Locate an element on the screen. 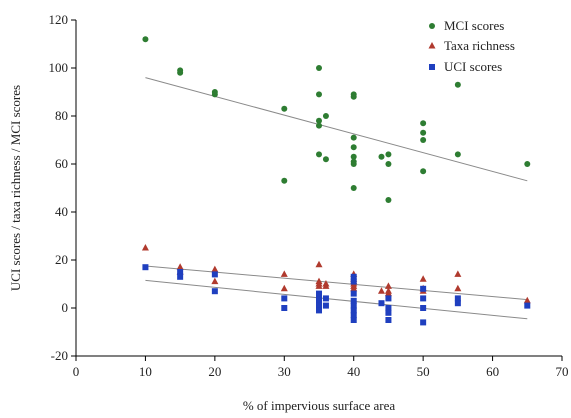  y-axis-title: UCI scores / taxa richness / MCI scores is located at coordinates (15, 188).